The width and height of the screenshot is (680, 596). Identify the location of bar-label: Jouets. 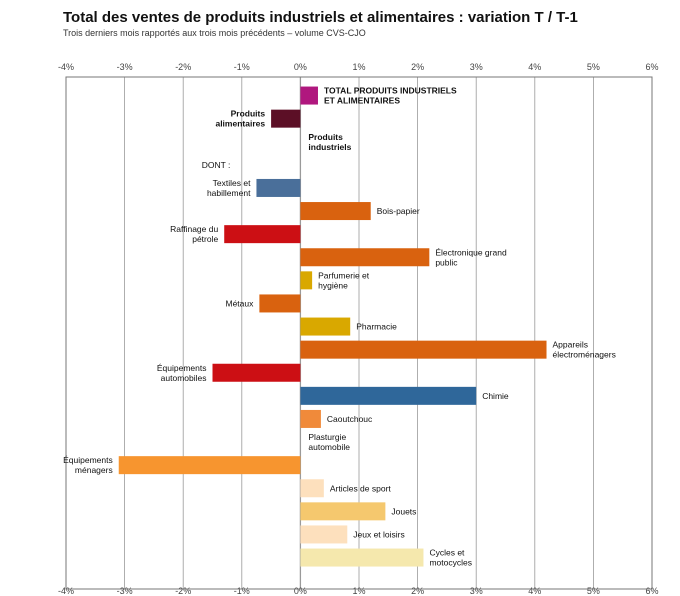
(403, 511).